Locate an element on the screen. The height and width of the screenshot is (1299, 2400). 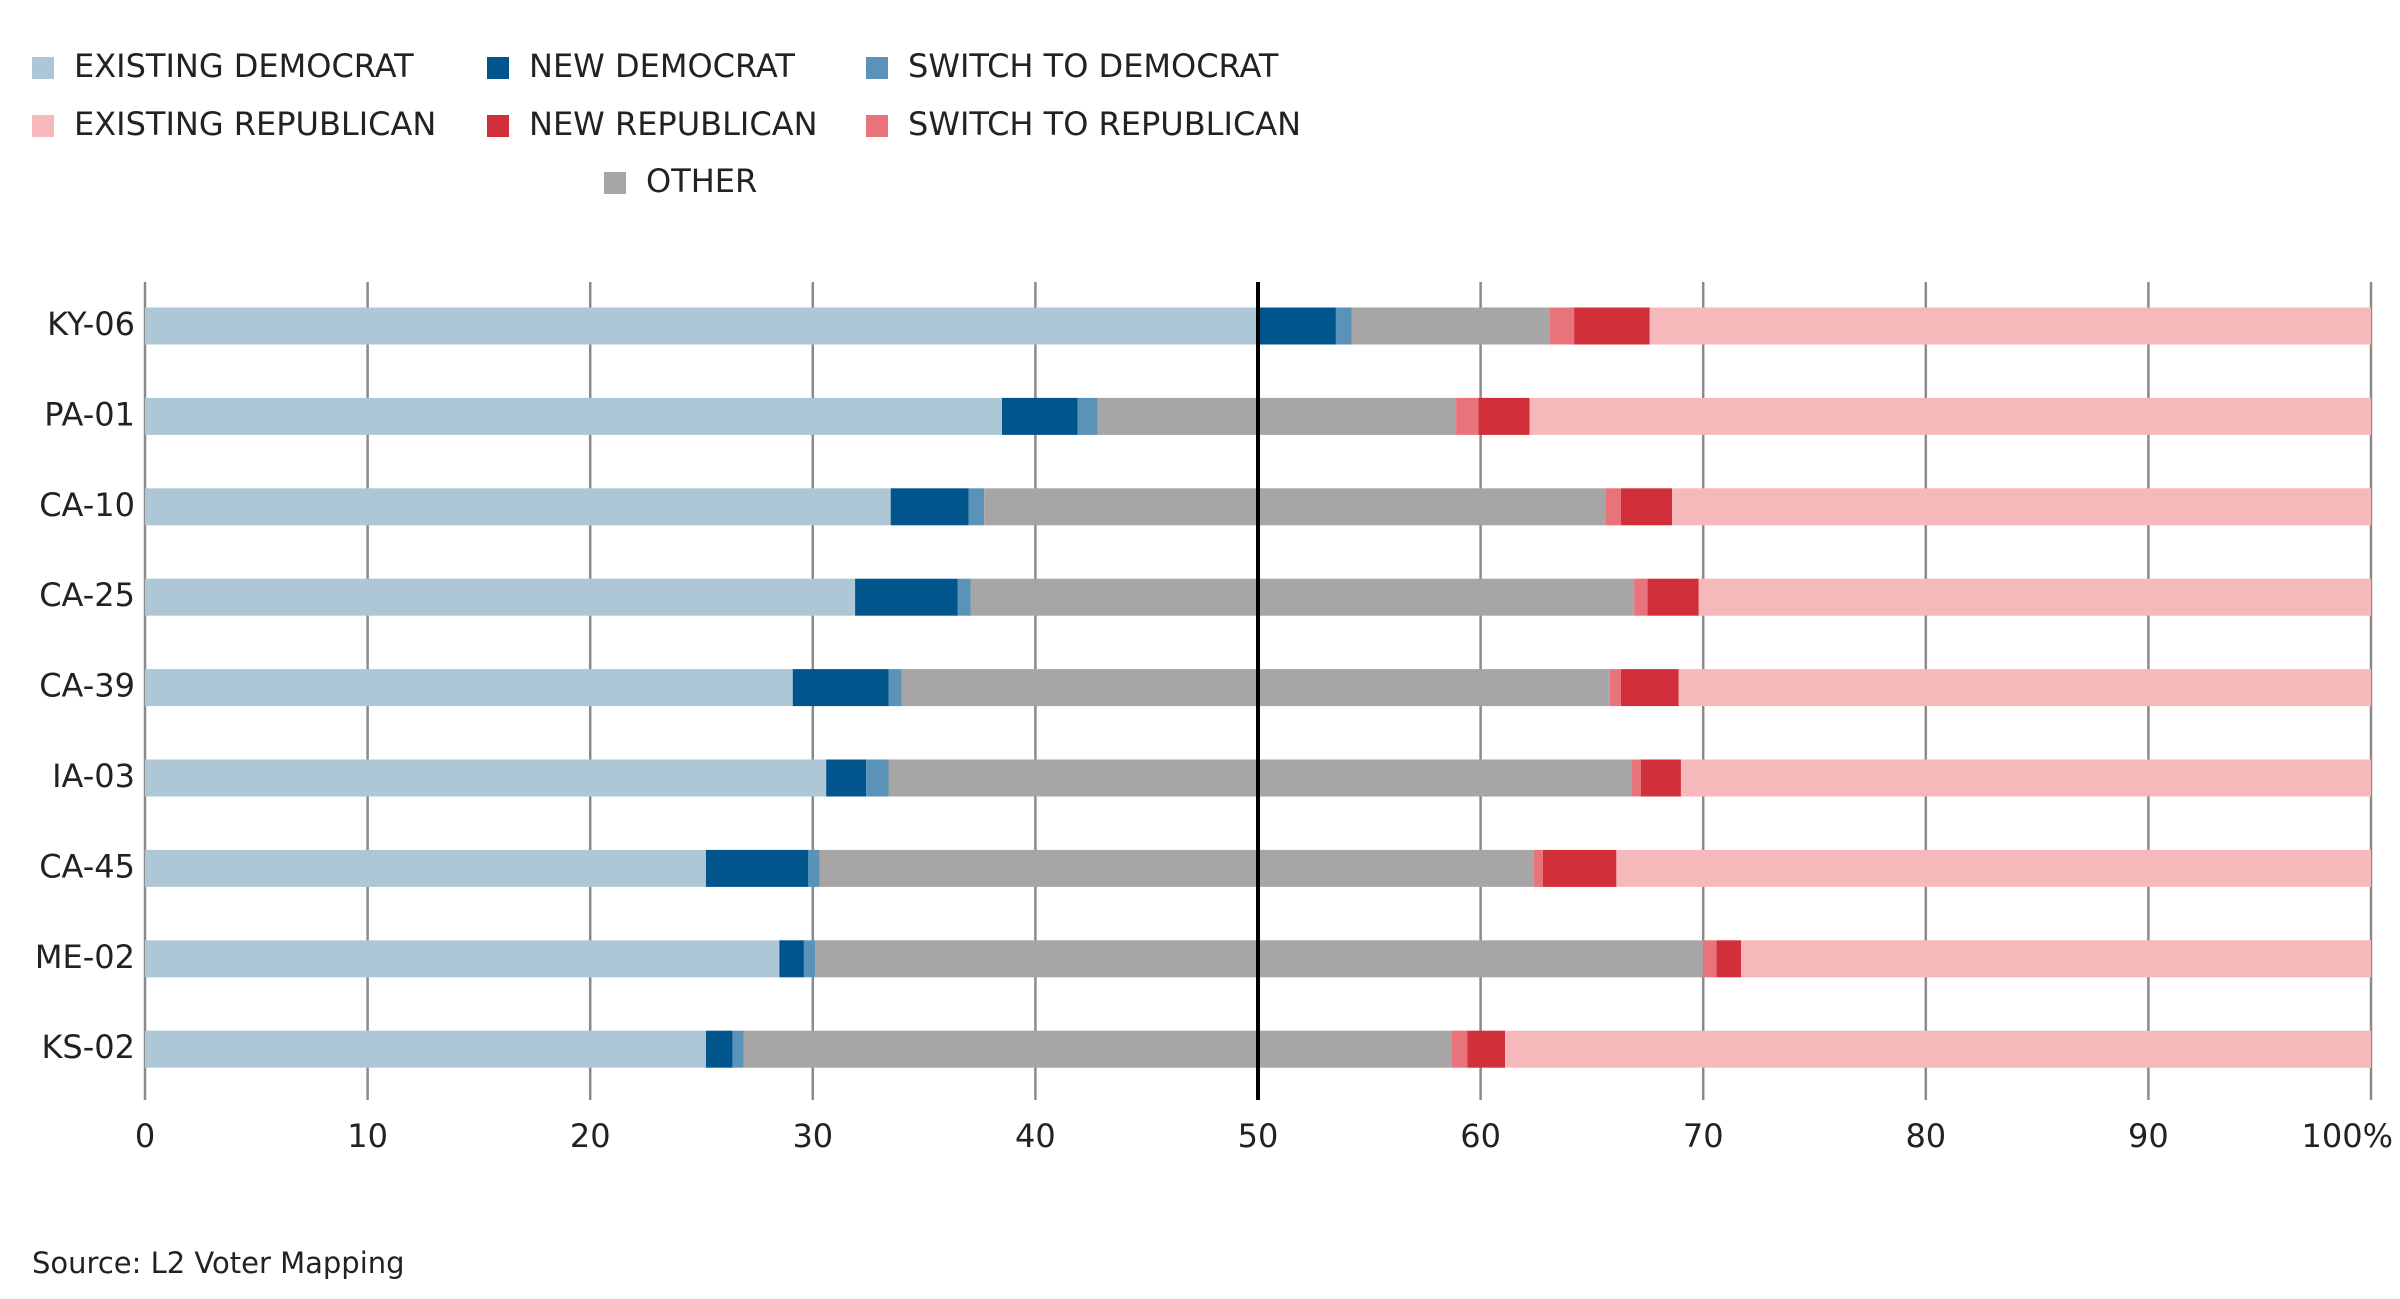
legend-label: SWITCH TO DEMOCRAT is located at coordinates (1093, 66).